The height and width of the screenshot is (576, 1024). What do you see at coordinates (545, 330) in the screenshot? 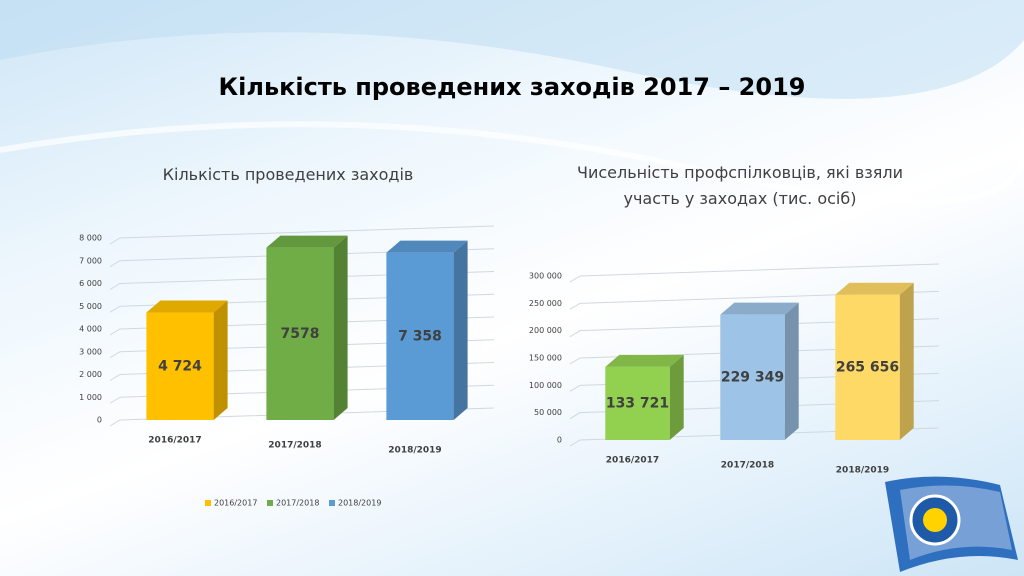
I see `y-tick-label: 200 000` at bounding box center [545, 330].